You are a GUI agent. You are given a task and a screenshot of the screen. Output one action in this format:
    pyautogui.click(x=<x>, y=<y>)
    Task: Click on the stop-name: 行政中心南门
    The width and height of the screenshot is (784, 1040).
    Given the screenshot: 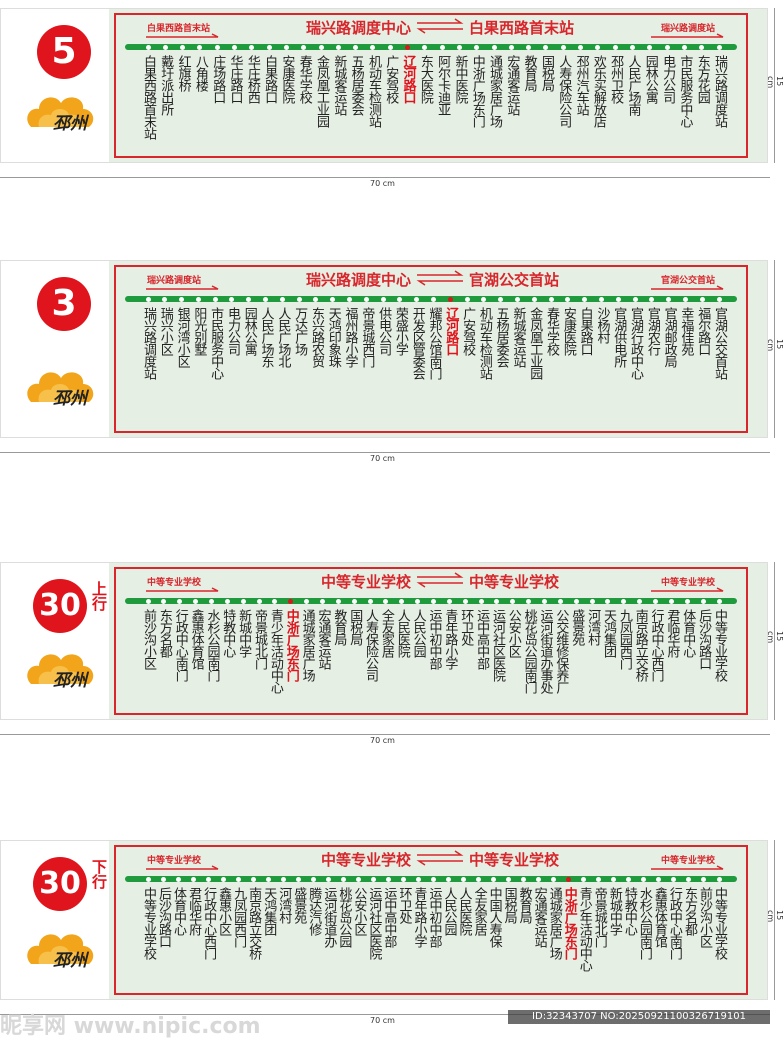 What is the action you would take?
    pyautogui.click(x=674, y=923)
    